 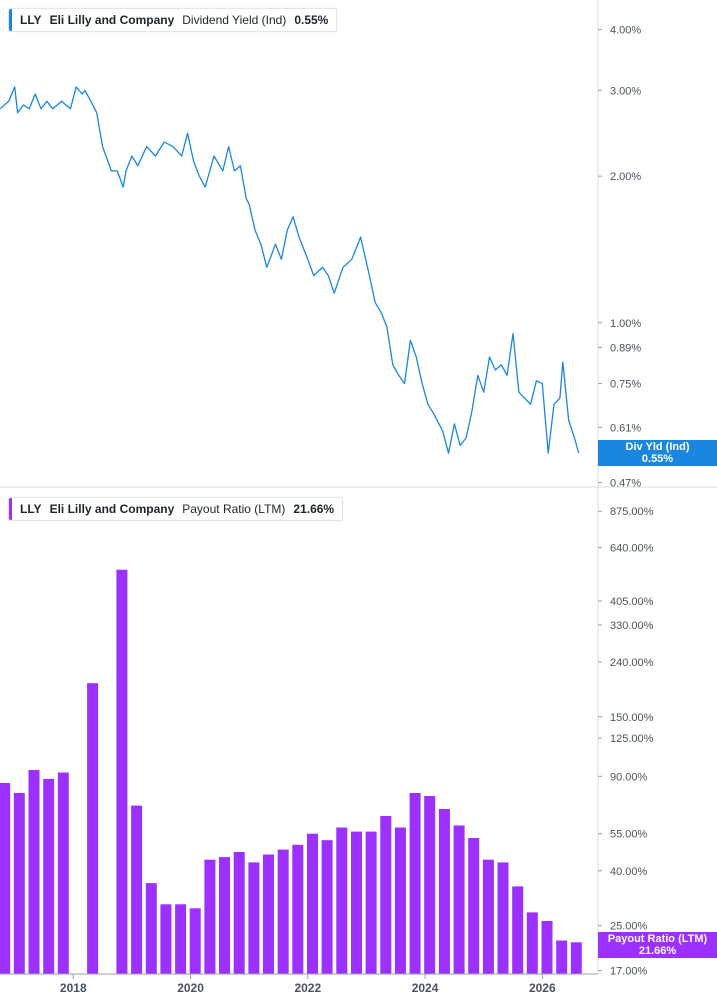 What do you see at coordinates (112, 20) in the screenshot?
I see `top-legend-company: Eli Lilly and Company` at bounding box center [112, 20].